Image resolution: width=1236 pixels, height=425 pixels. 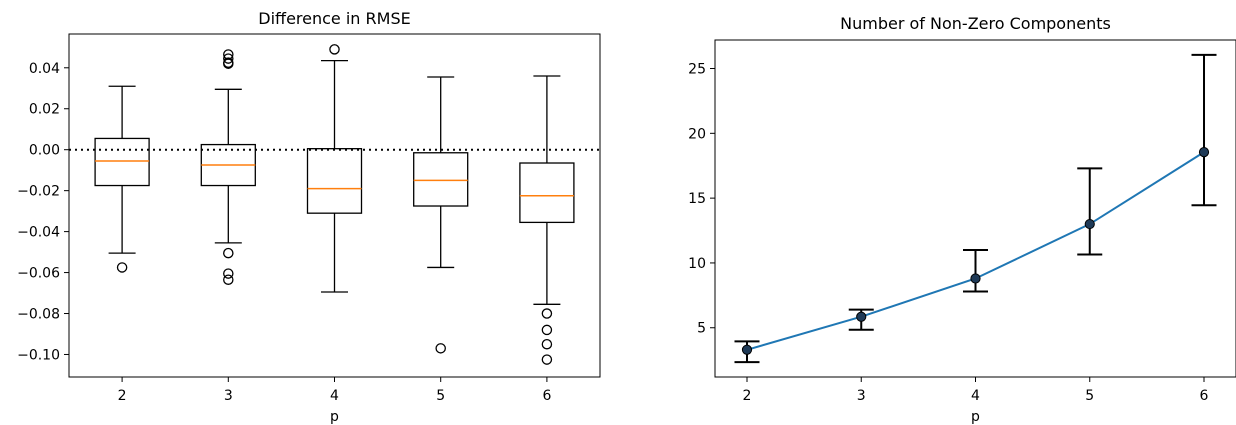 What do you see at coordinates (44, 69) in the screenshot?
I see `y-tick-label: 0.04` at bounding box center [44, 69].